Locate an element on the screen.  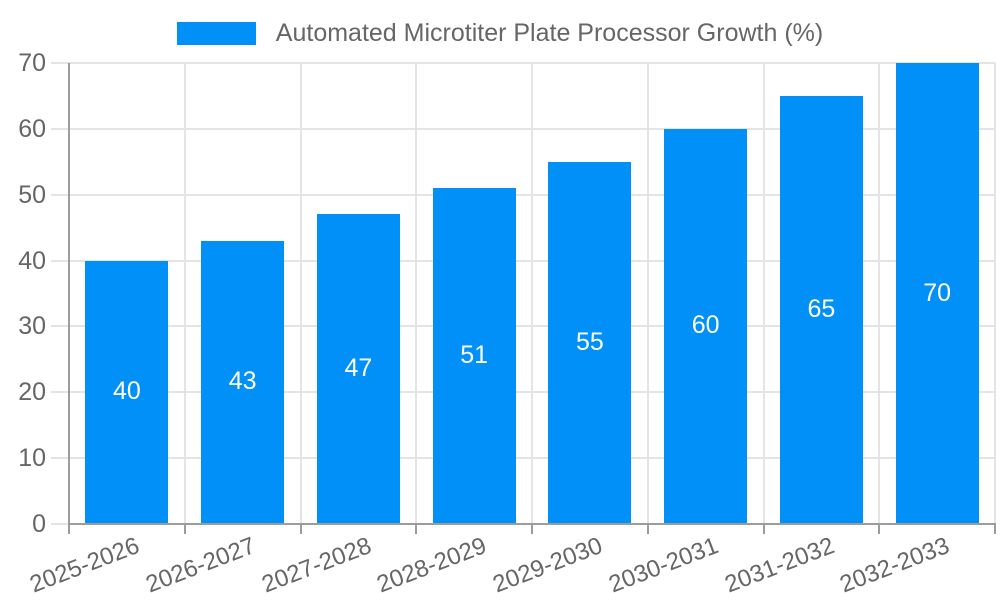
bar-value-label: 43 is located at coordinates (242, 381).